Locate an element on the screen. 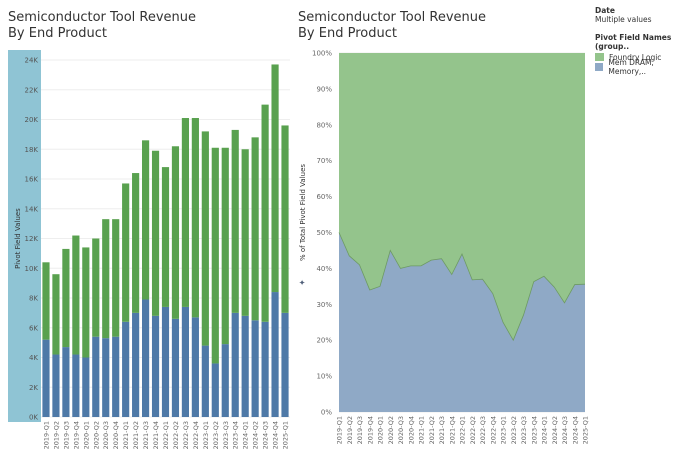 This screenshot has width=688, height=458. x-tick-label: 2022-Q1 is located at coordinates (166, 435).